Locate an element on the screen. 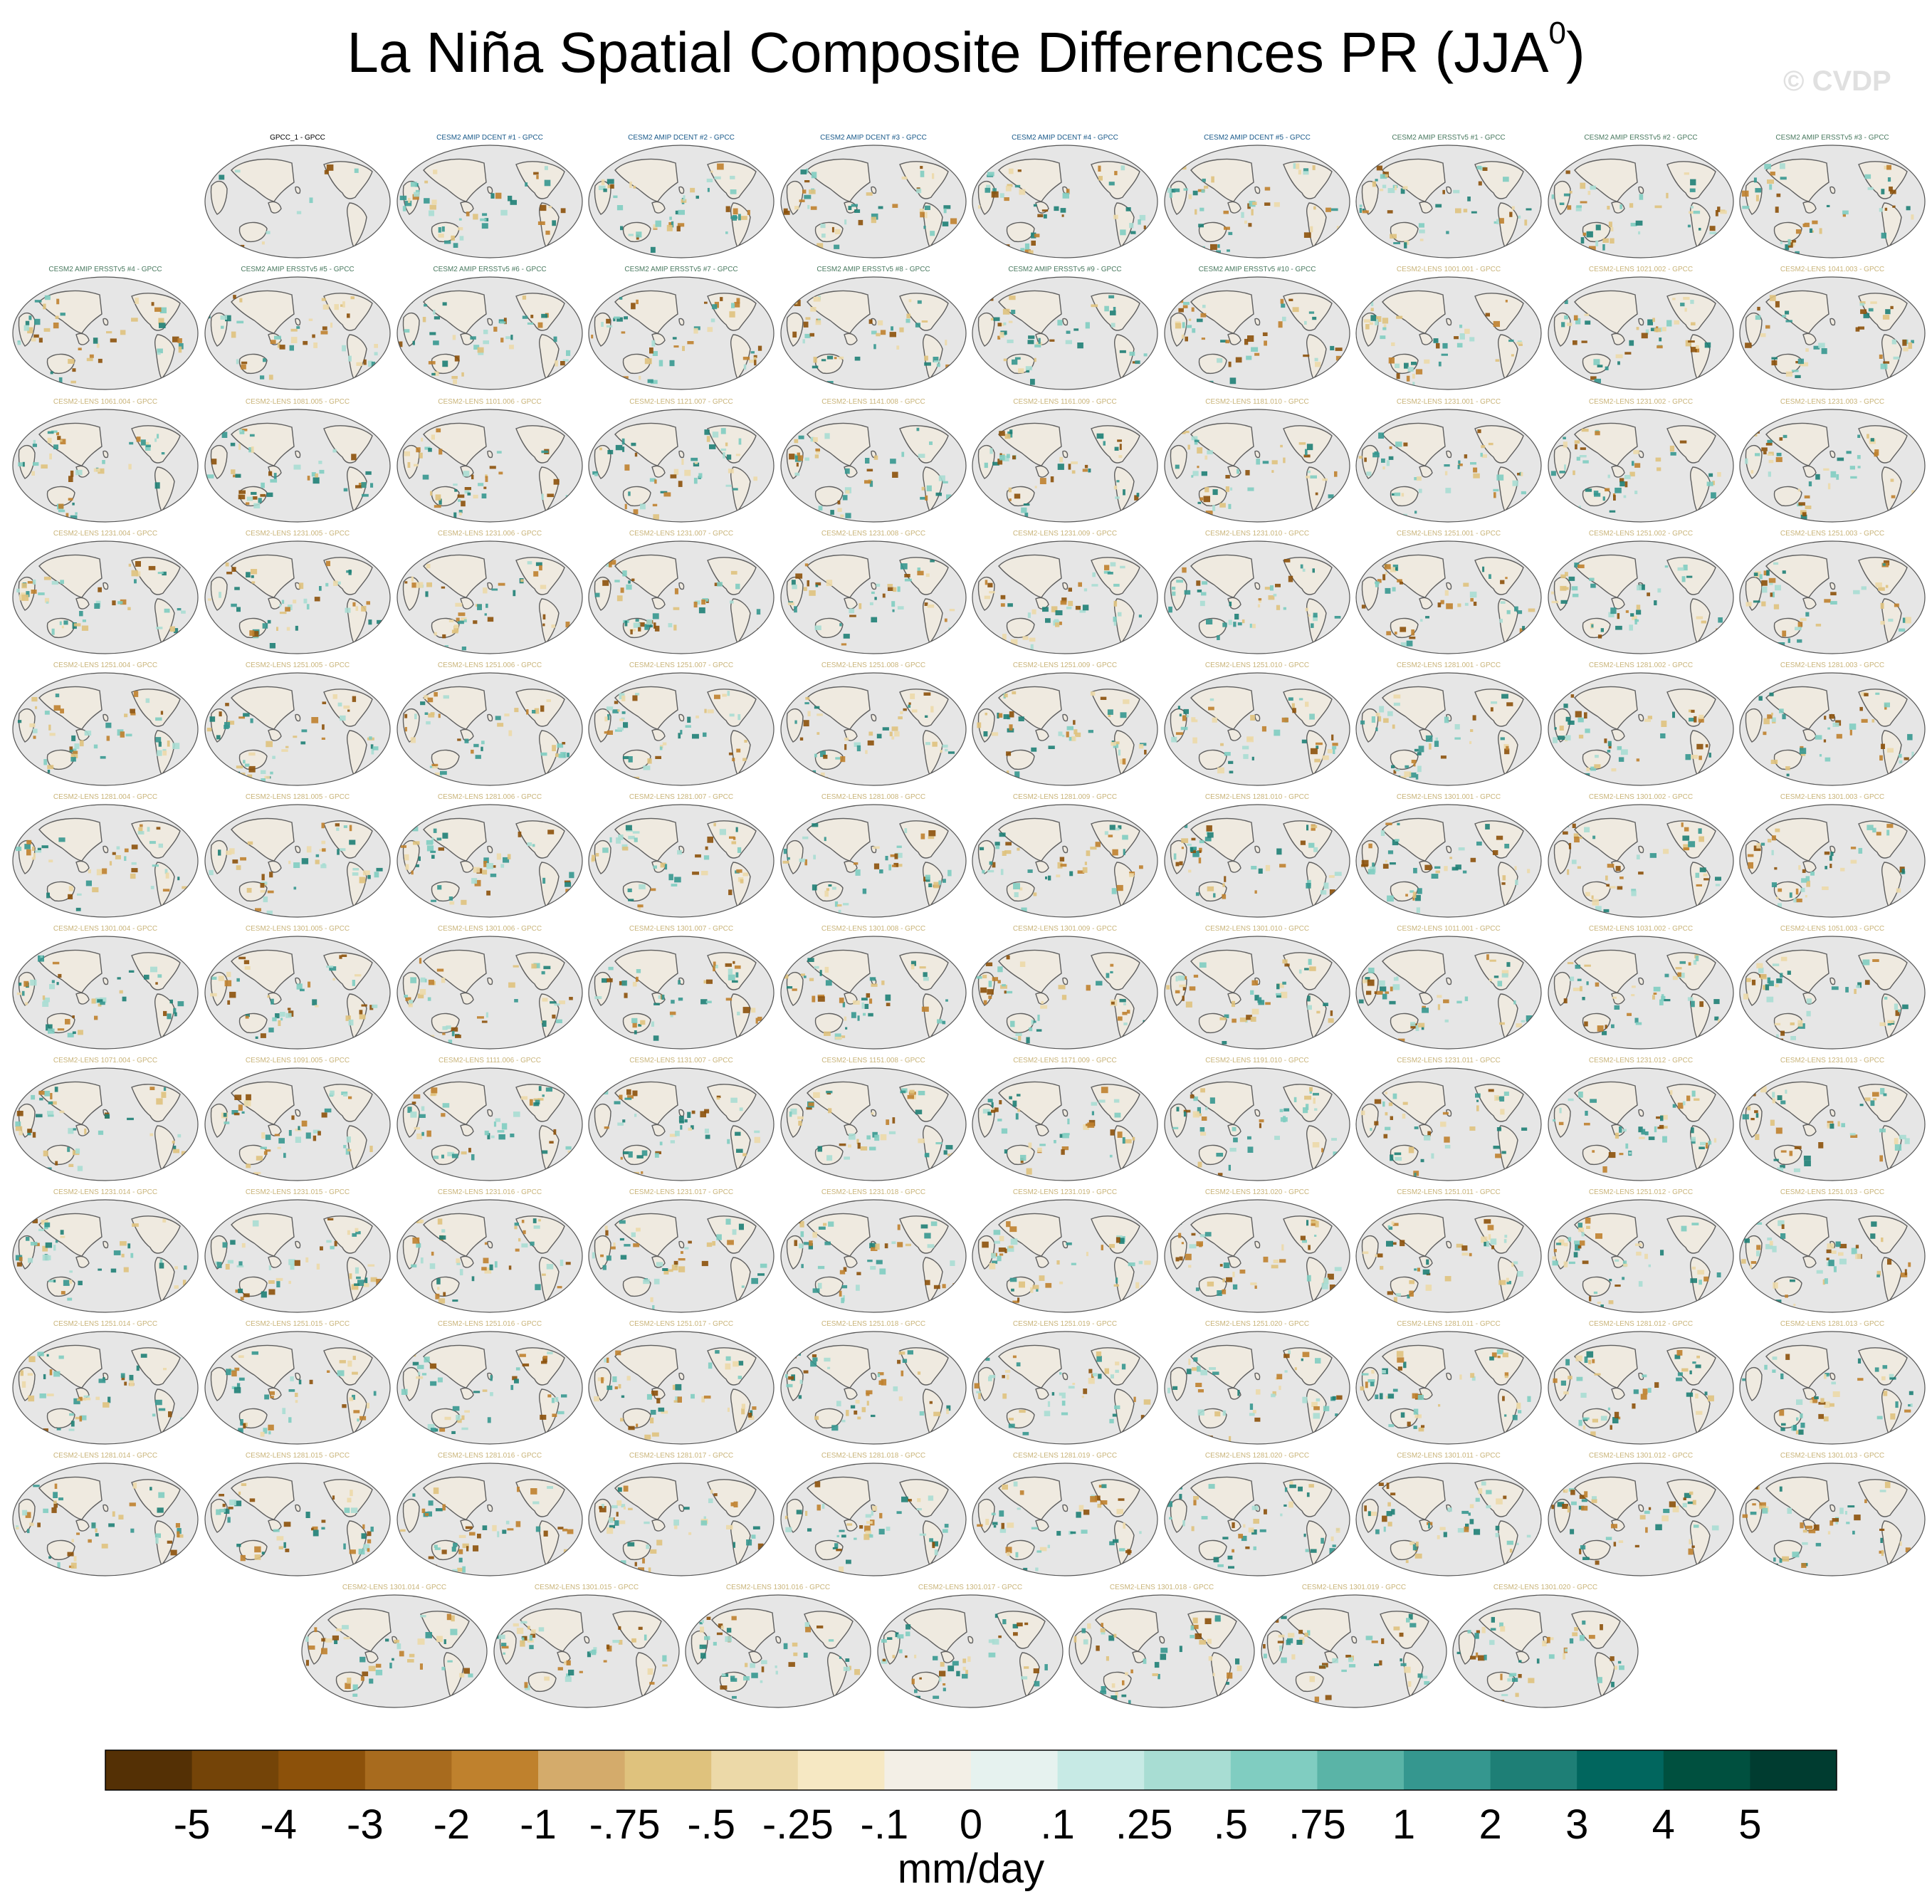 This screenshot has width=1932, height=1904. panel-title: CESM2-LENS 1281.010 - GPCC is located at coordinates (1257, 797).